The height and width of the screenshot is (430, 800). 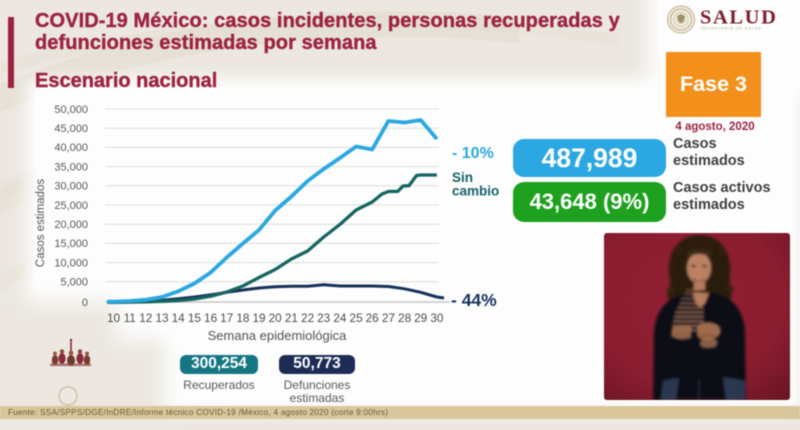 What do you see at coordinates (71, 206) in the screenshot?
I see `svg-text: 25,000` at bounding box center [71, 206].